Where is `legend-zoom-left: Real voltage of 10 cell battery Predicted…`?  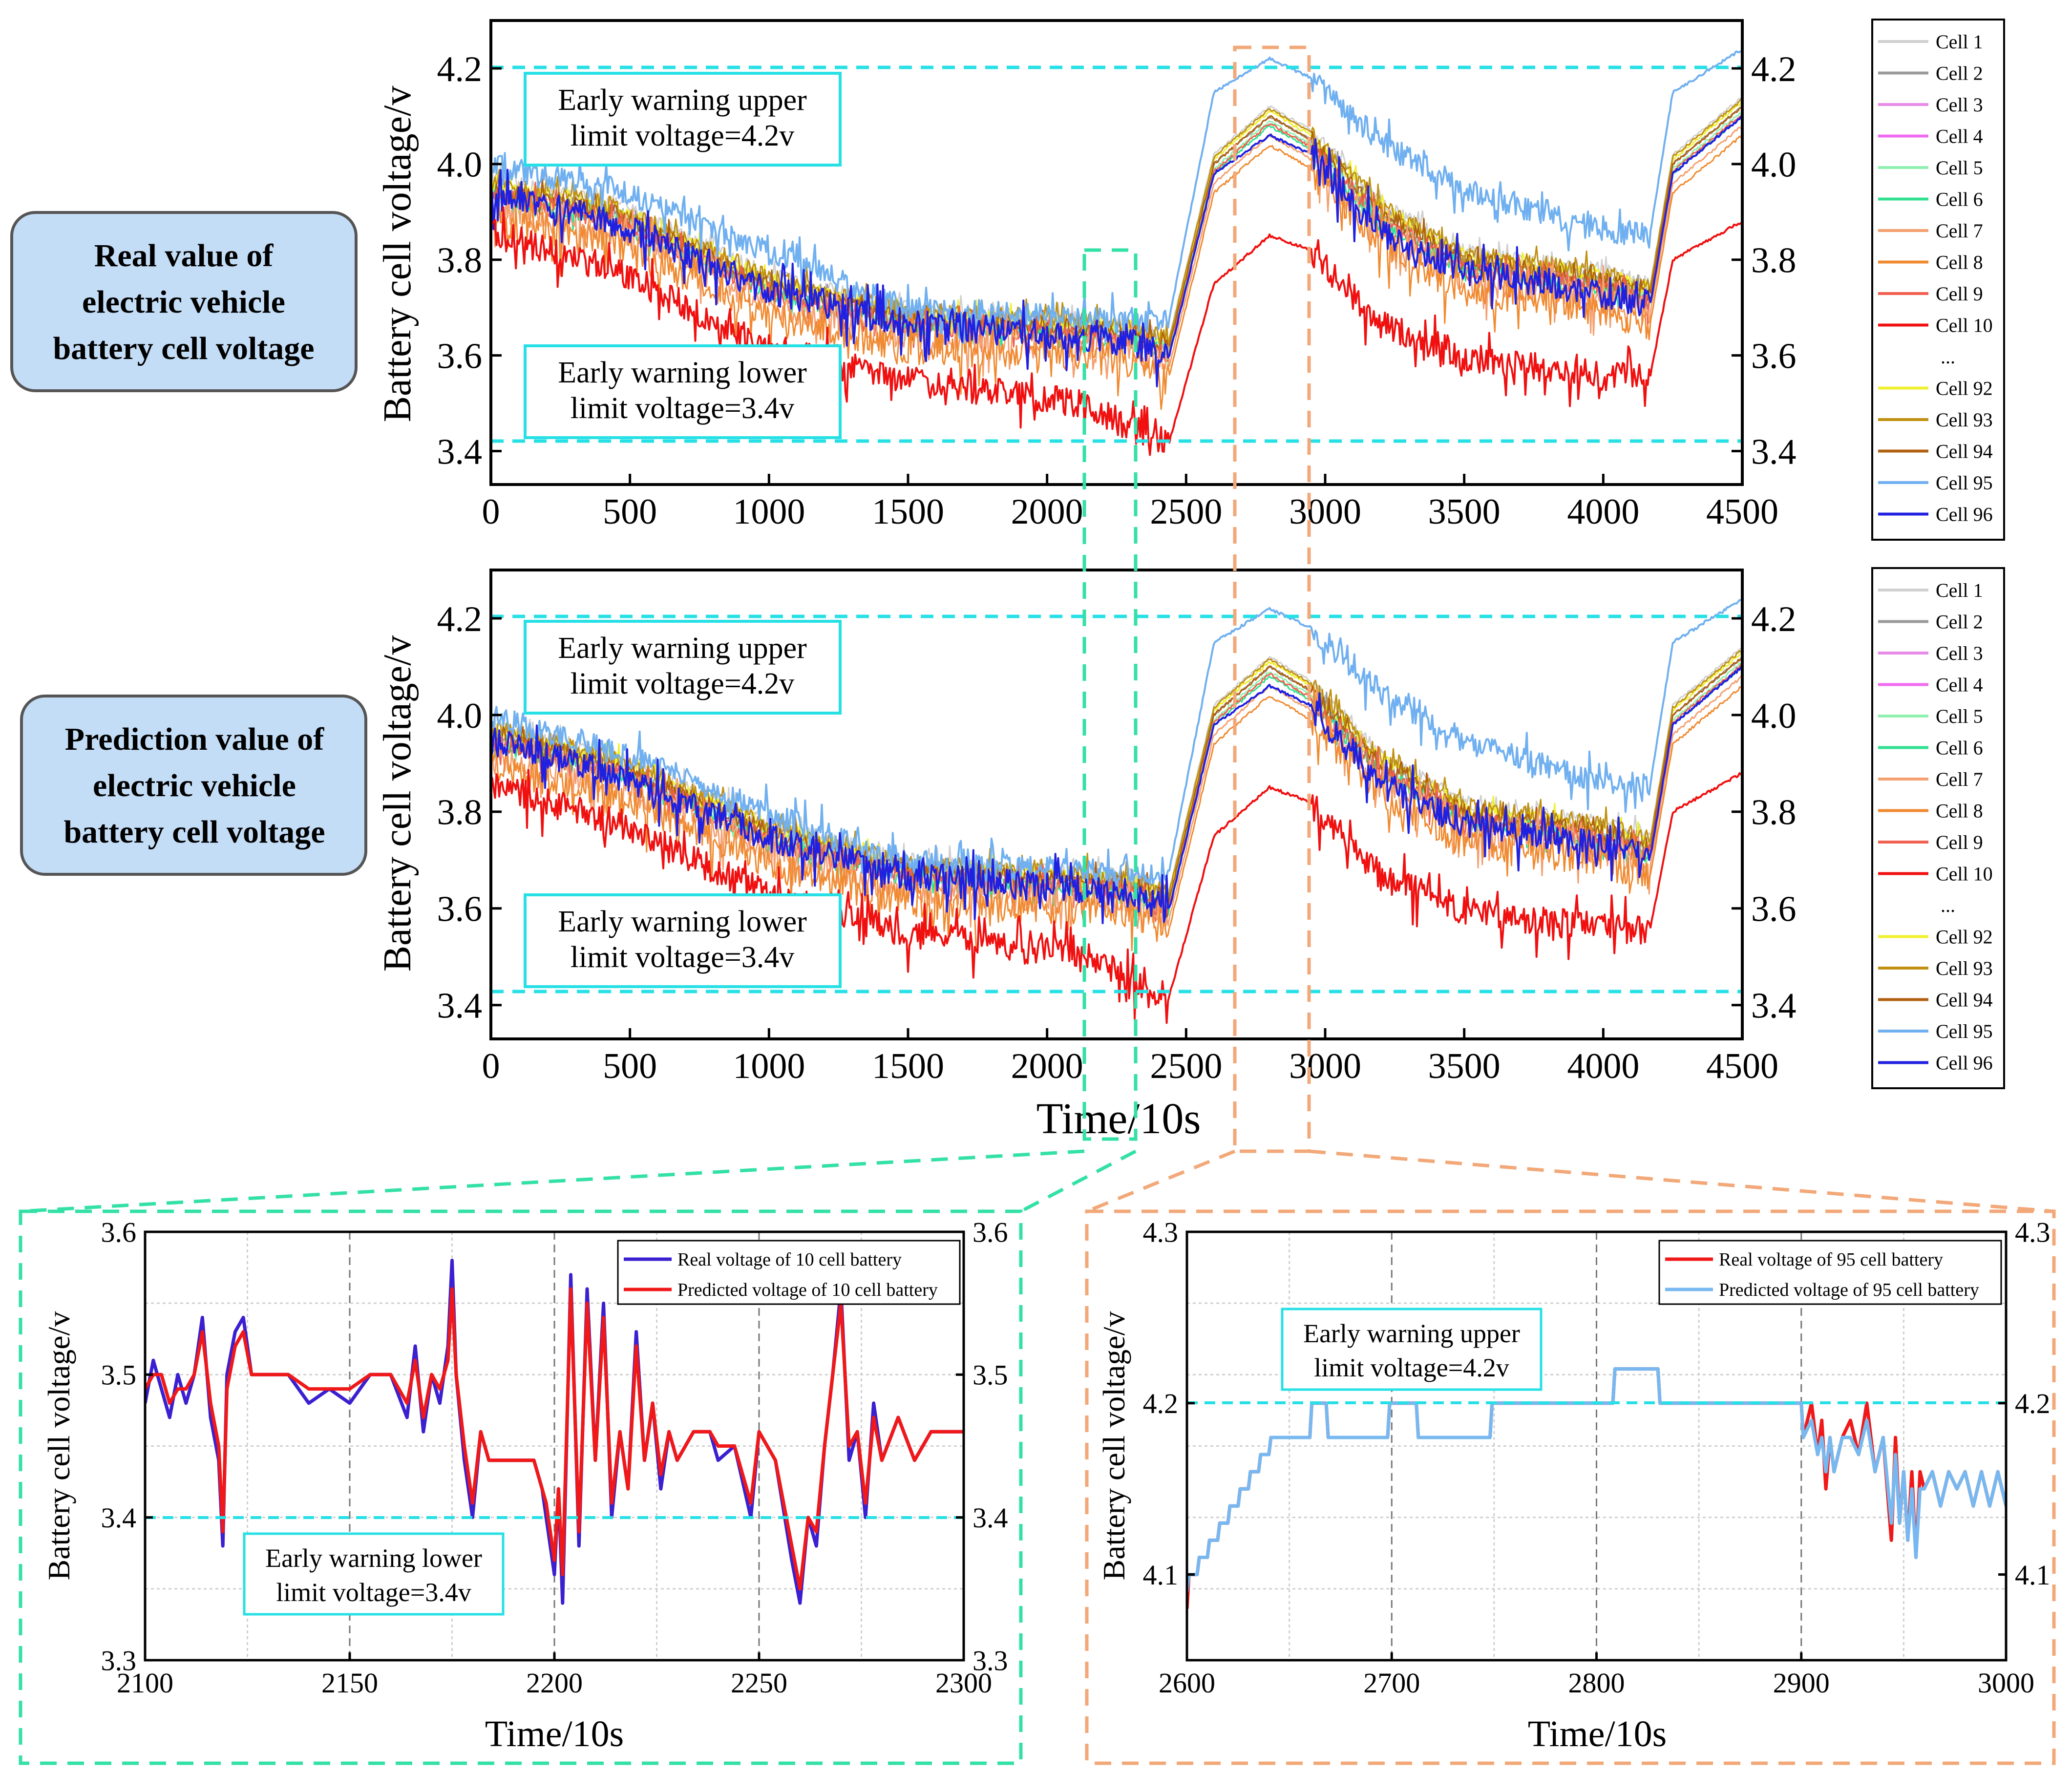 legend-zoom-left: Real voltage of 10 cell battery Predicted… is located at coordinates (789, 1272).